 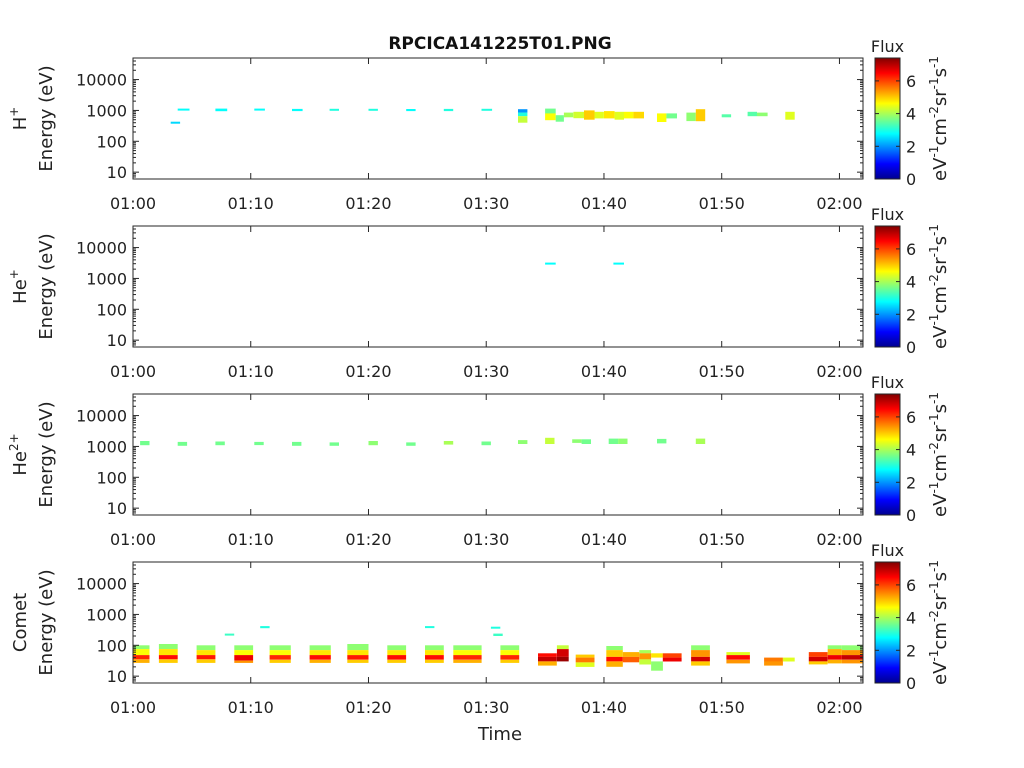 What do you see at coordinates (19, 286) in the screenshot?
I see `species-label: He+` at bounding box center [19, 286].